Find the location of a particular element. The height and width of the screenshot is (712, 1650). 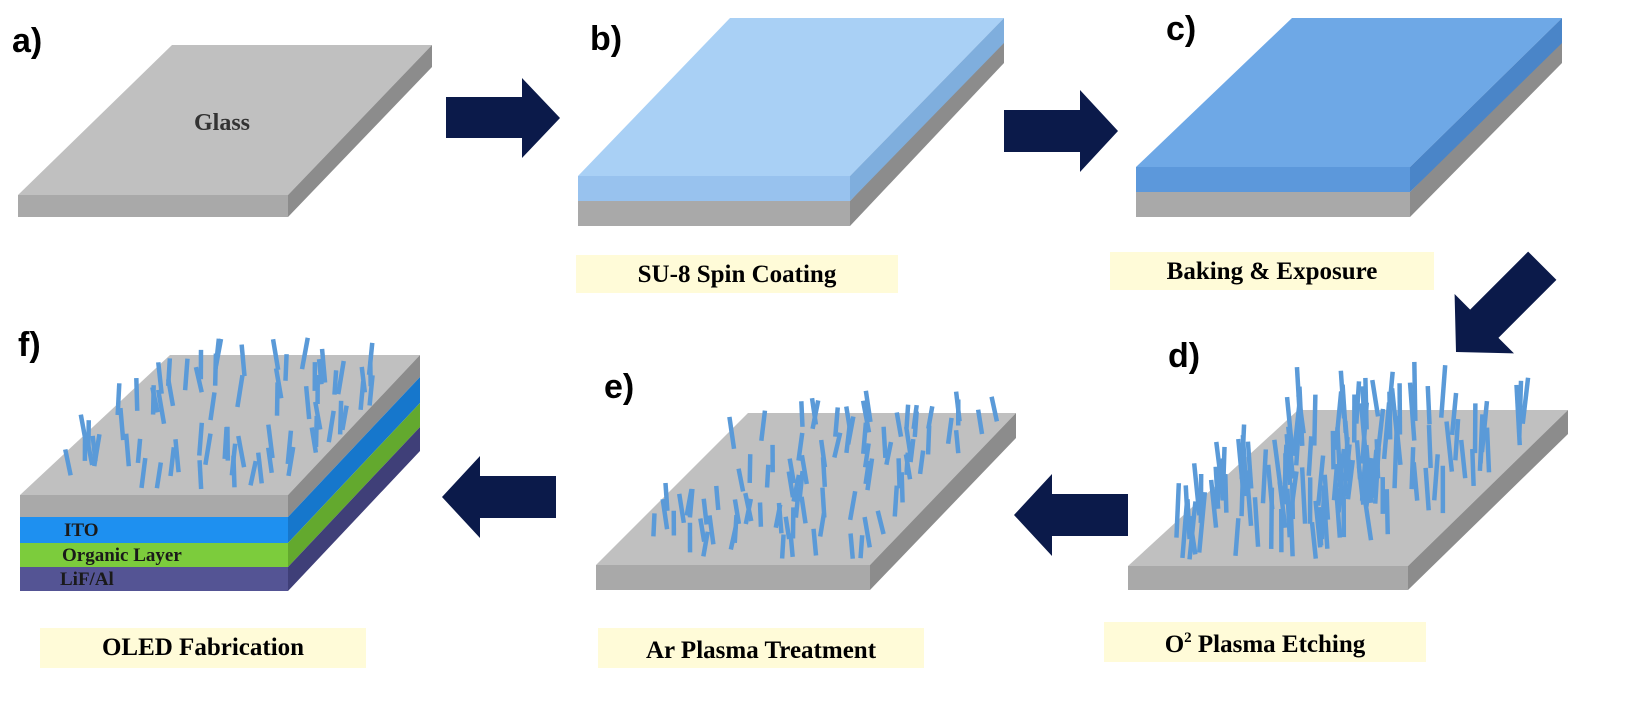

step-c-label: c) is located at coordinates (1181, 29).